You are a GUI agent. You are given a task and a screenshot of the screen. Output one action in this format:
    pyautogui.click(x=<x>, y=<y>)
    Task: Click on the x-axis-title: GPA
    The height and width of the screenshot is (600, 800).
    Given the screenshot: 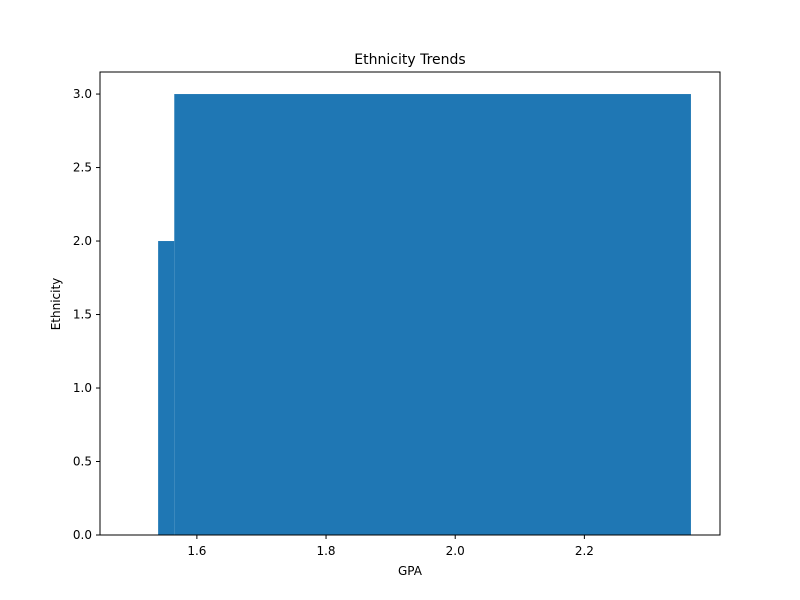 What is the action you would take?
    pyautogui.click(x=410, y=571)
    